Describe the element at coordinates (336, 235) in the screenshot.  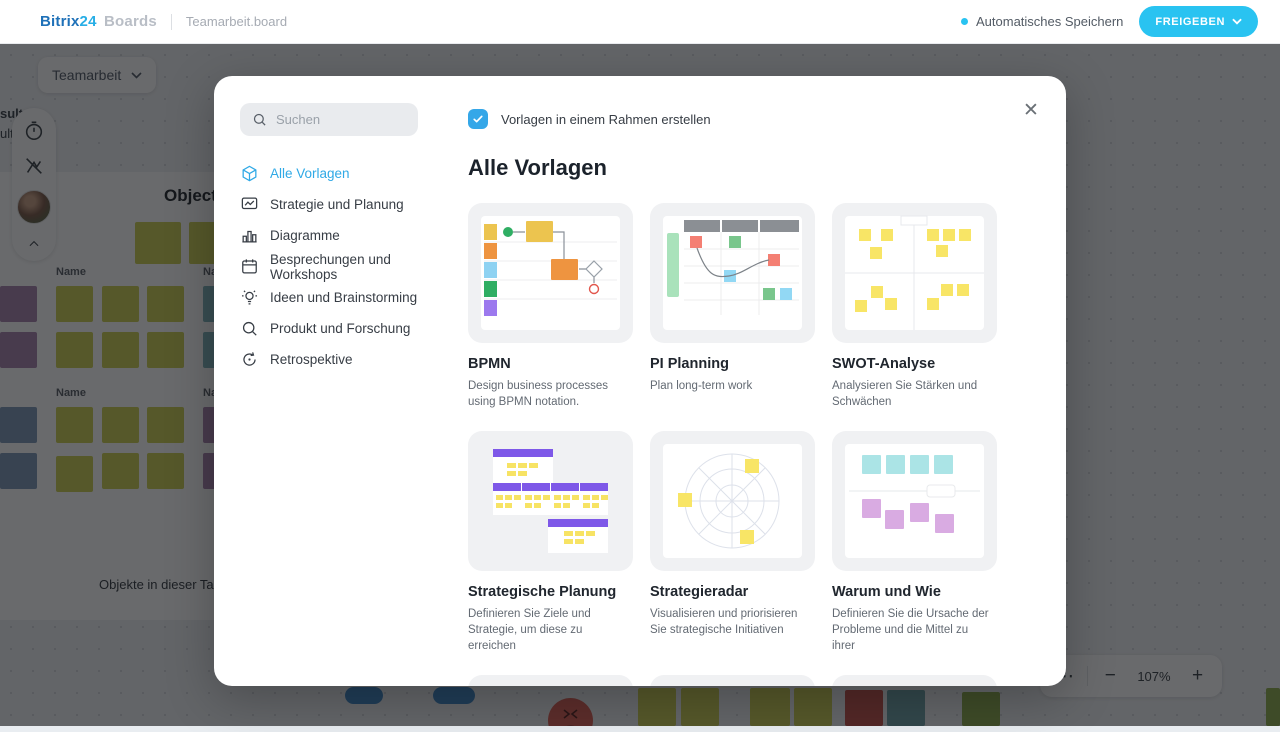
I see `sidebar-item-diagramme: Diagramme` at that location.